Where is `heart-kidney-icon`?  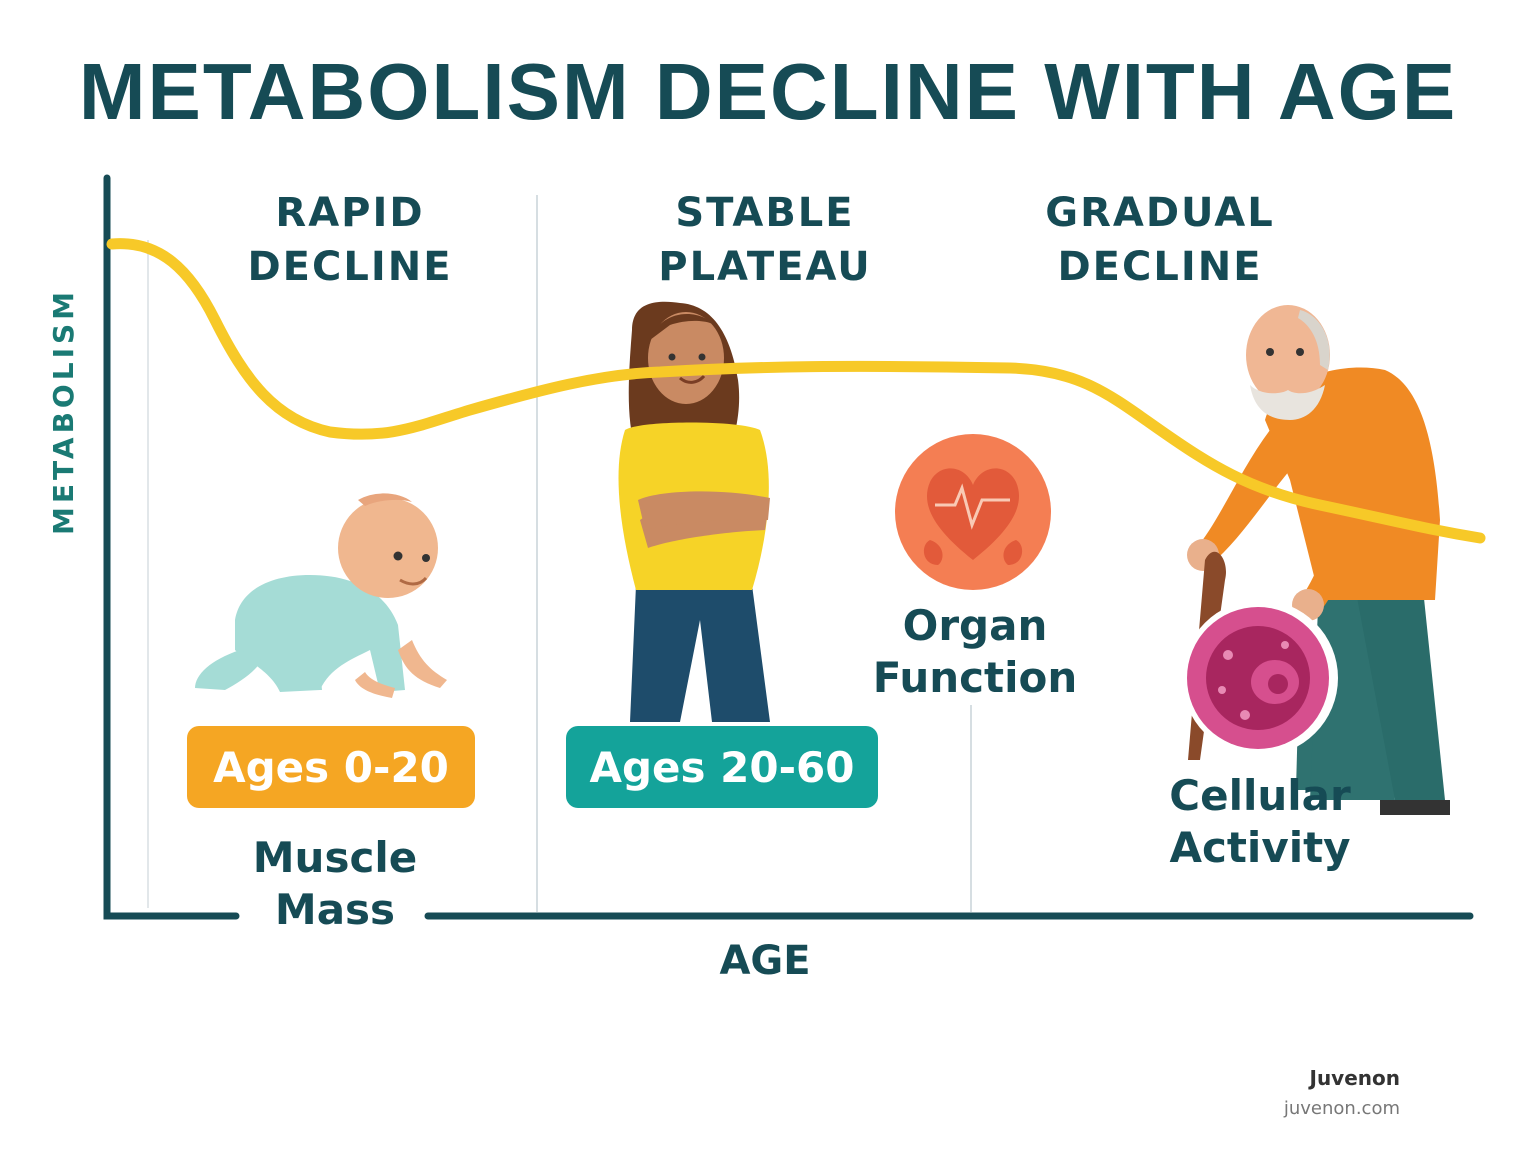
heart-kidney-icon is located at coordinates (973, 512).